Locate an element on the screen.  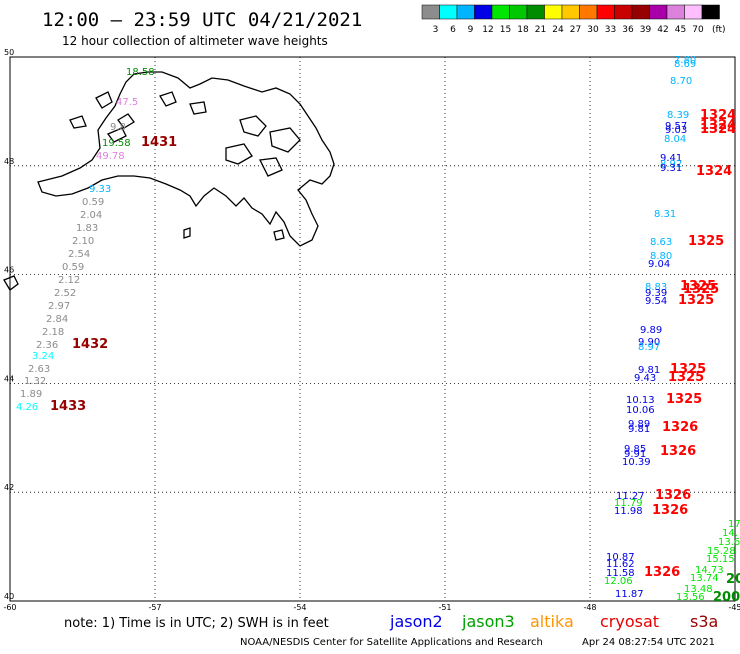
wave-height-label: 15.28 is located at coordinates (721, 551).